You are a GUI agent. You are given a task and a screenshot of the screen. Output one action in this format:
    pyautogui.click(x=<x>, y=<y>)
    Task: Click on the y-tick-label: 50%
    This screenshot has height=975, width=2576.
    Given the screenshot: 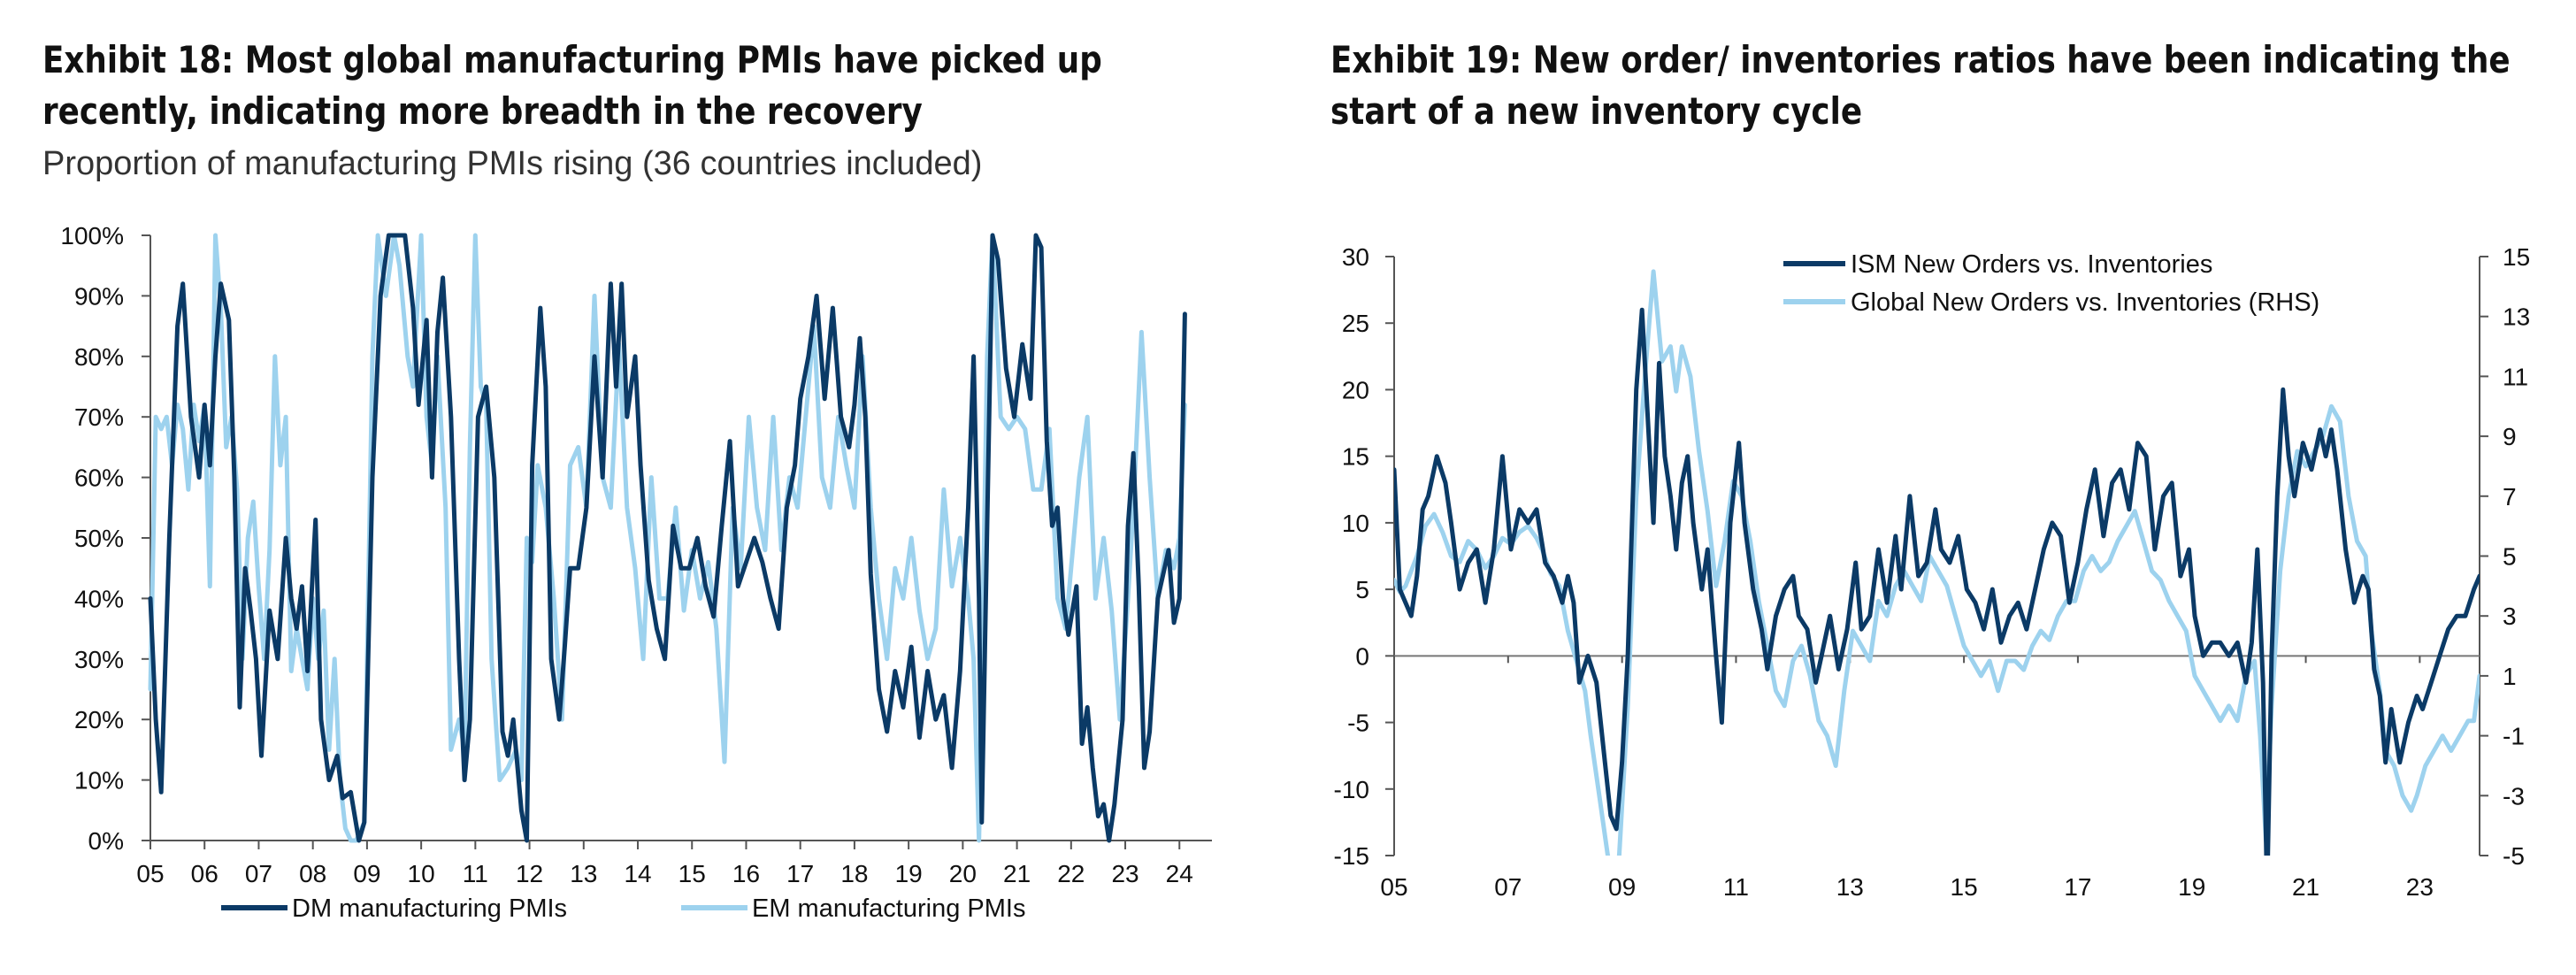 What is the action you would take?
    pyautogui.click(x=99, y=538)
    